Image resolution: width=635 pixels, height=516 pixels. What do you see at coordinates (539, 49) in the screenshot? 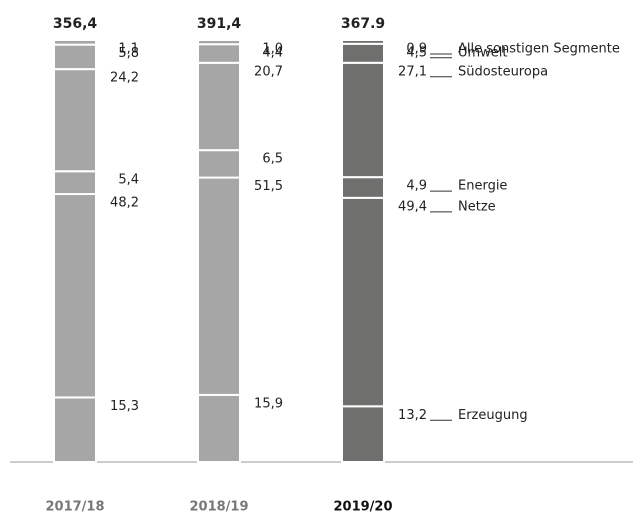
I see `legend-label: Alle sonstigen Segmente` at bounding box center [539, 49].